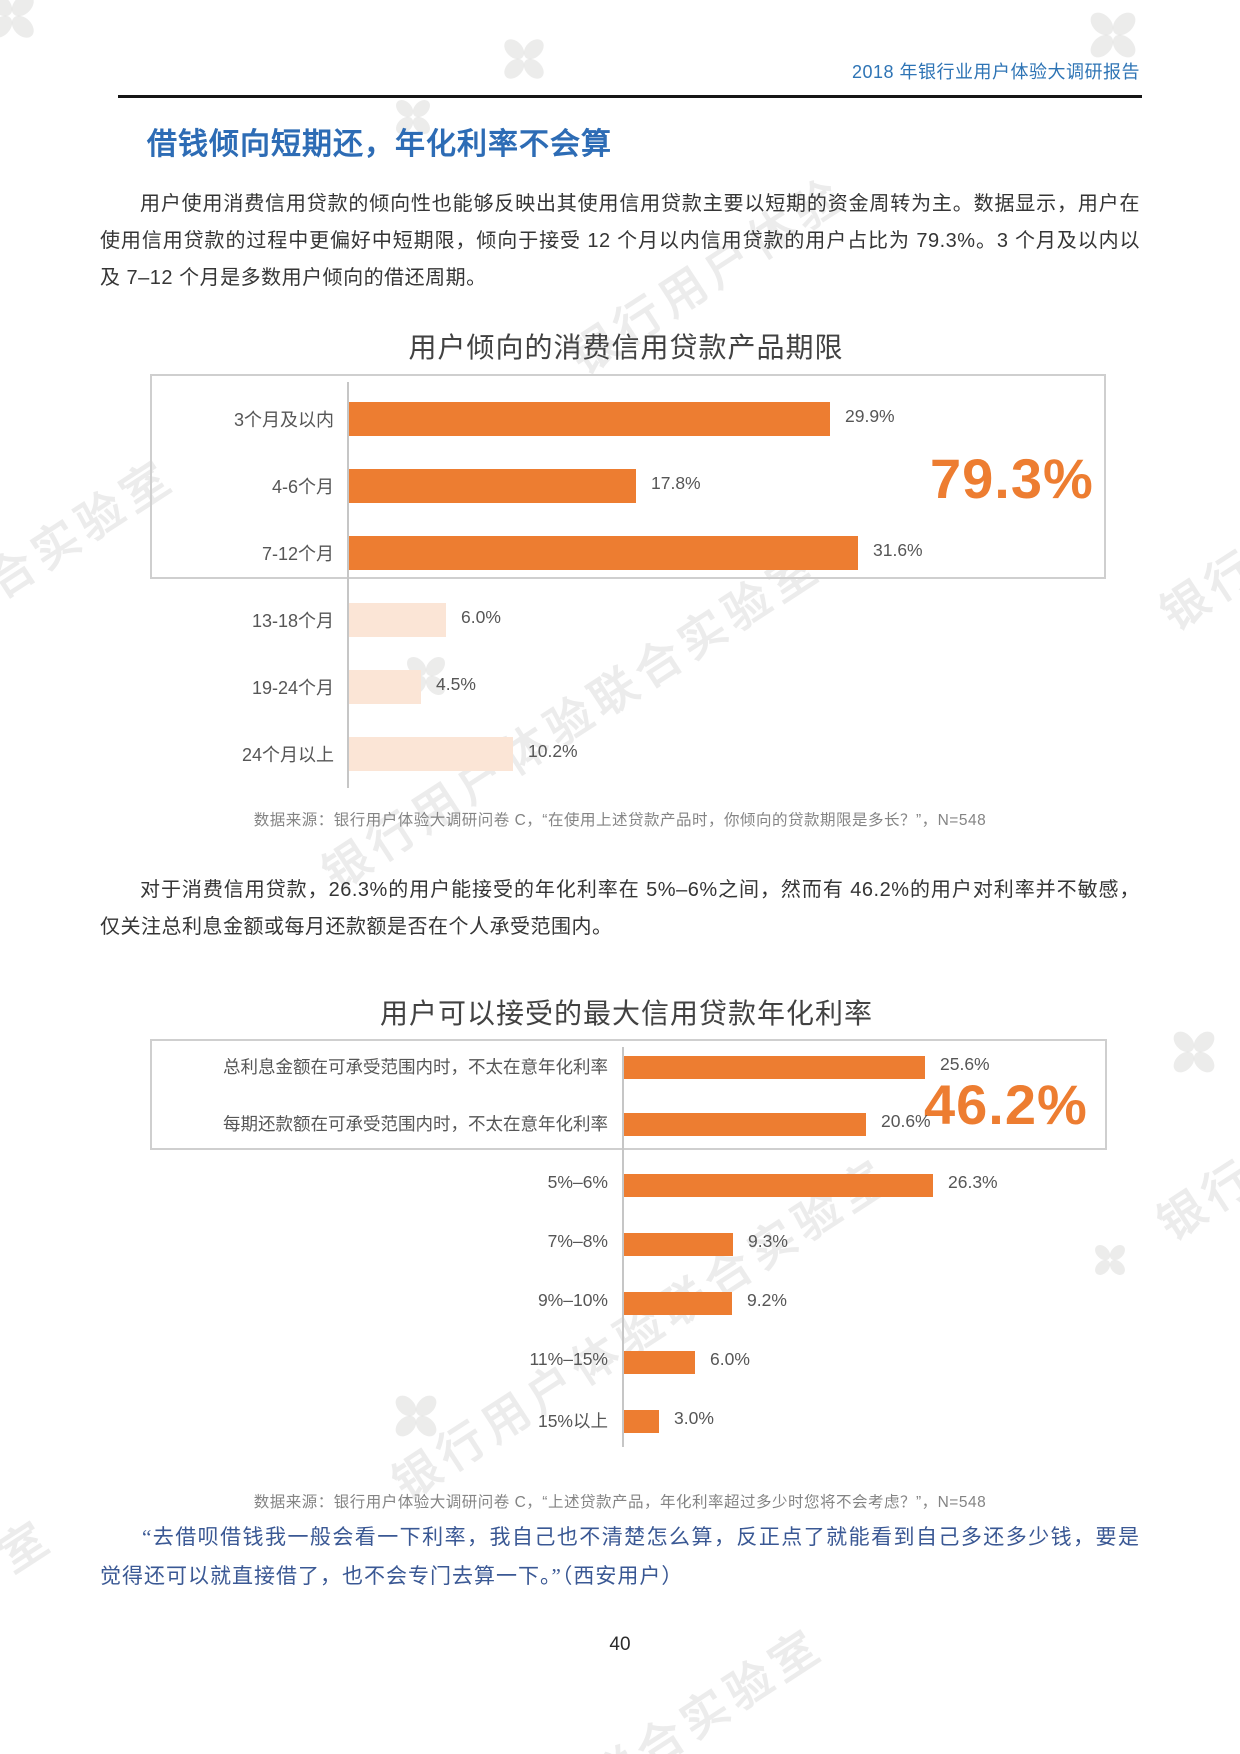 Image resolution: width=1240 pixels, height=1754 pixels. Describe the element at coordinates (456, 684) in the screenshot. I see `bar-value-label: 4.5%` at that location.